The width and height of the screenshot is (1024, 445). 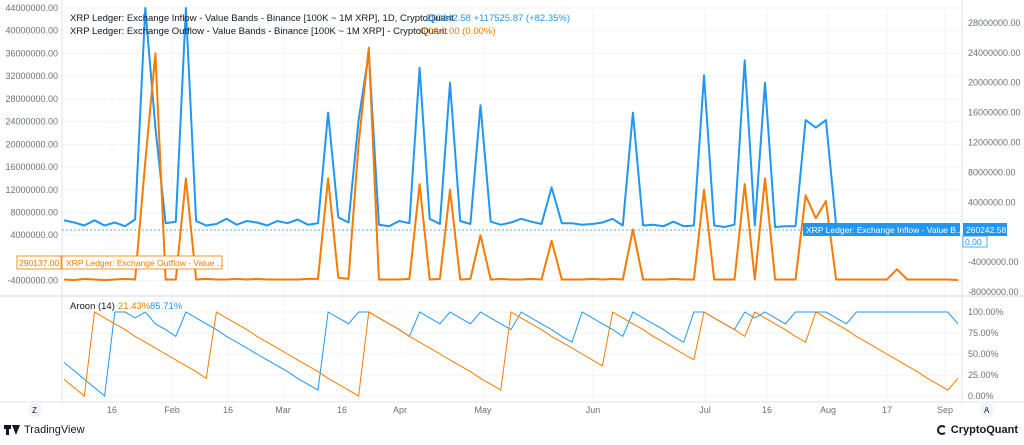 What do you see at coordinates (828, 410) in the screenshot?
I see `time-tick-label: Aug` at bounding box center [828, 410].